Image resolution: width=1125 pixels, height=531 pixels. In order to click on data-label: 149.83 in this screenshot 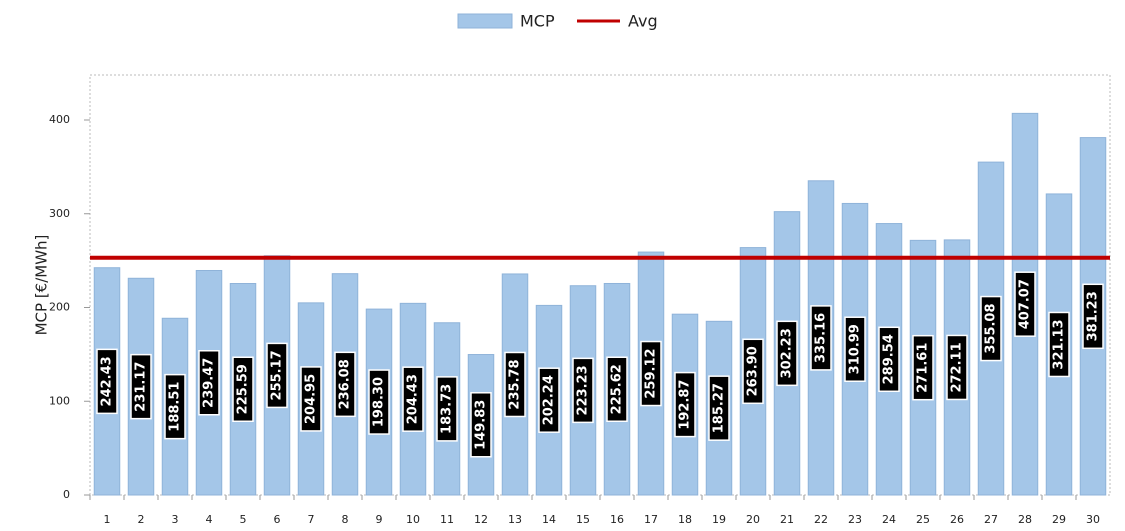, I will do `click(481, 425)`.